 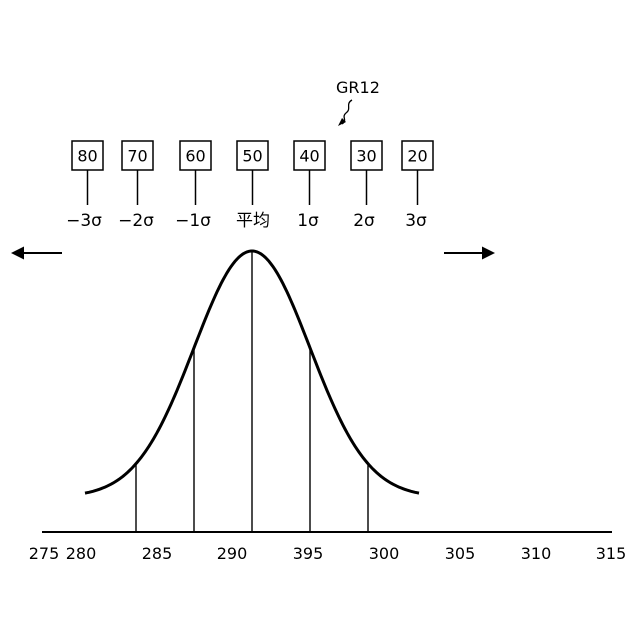 I want to click on sigma-label-plus-3: 3σ, so click(x=416, y=221).